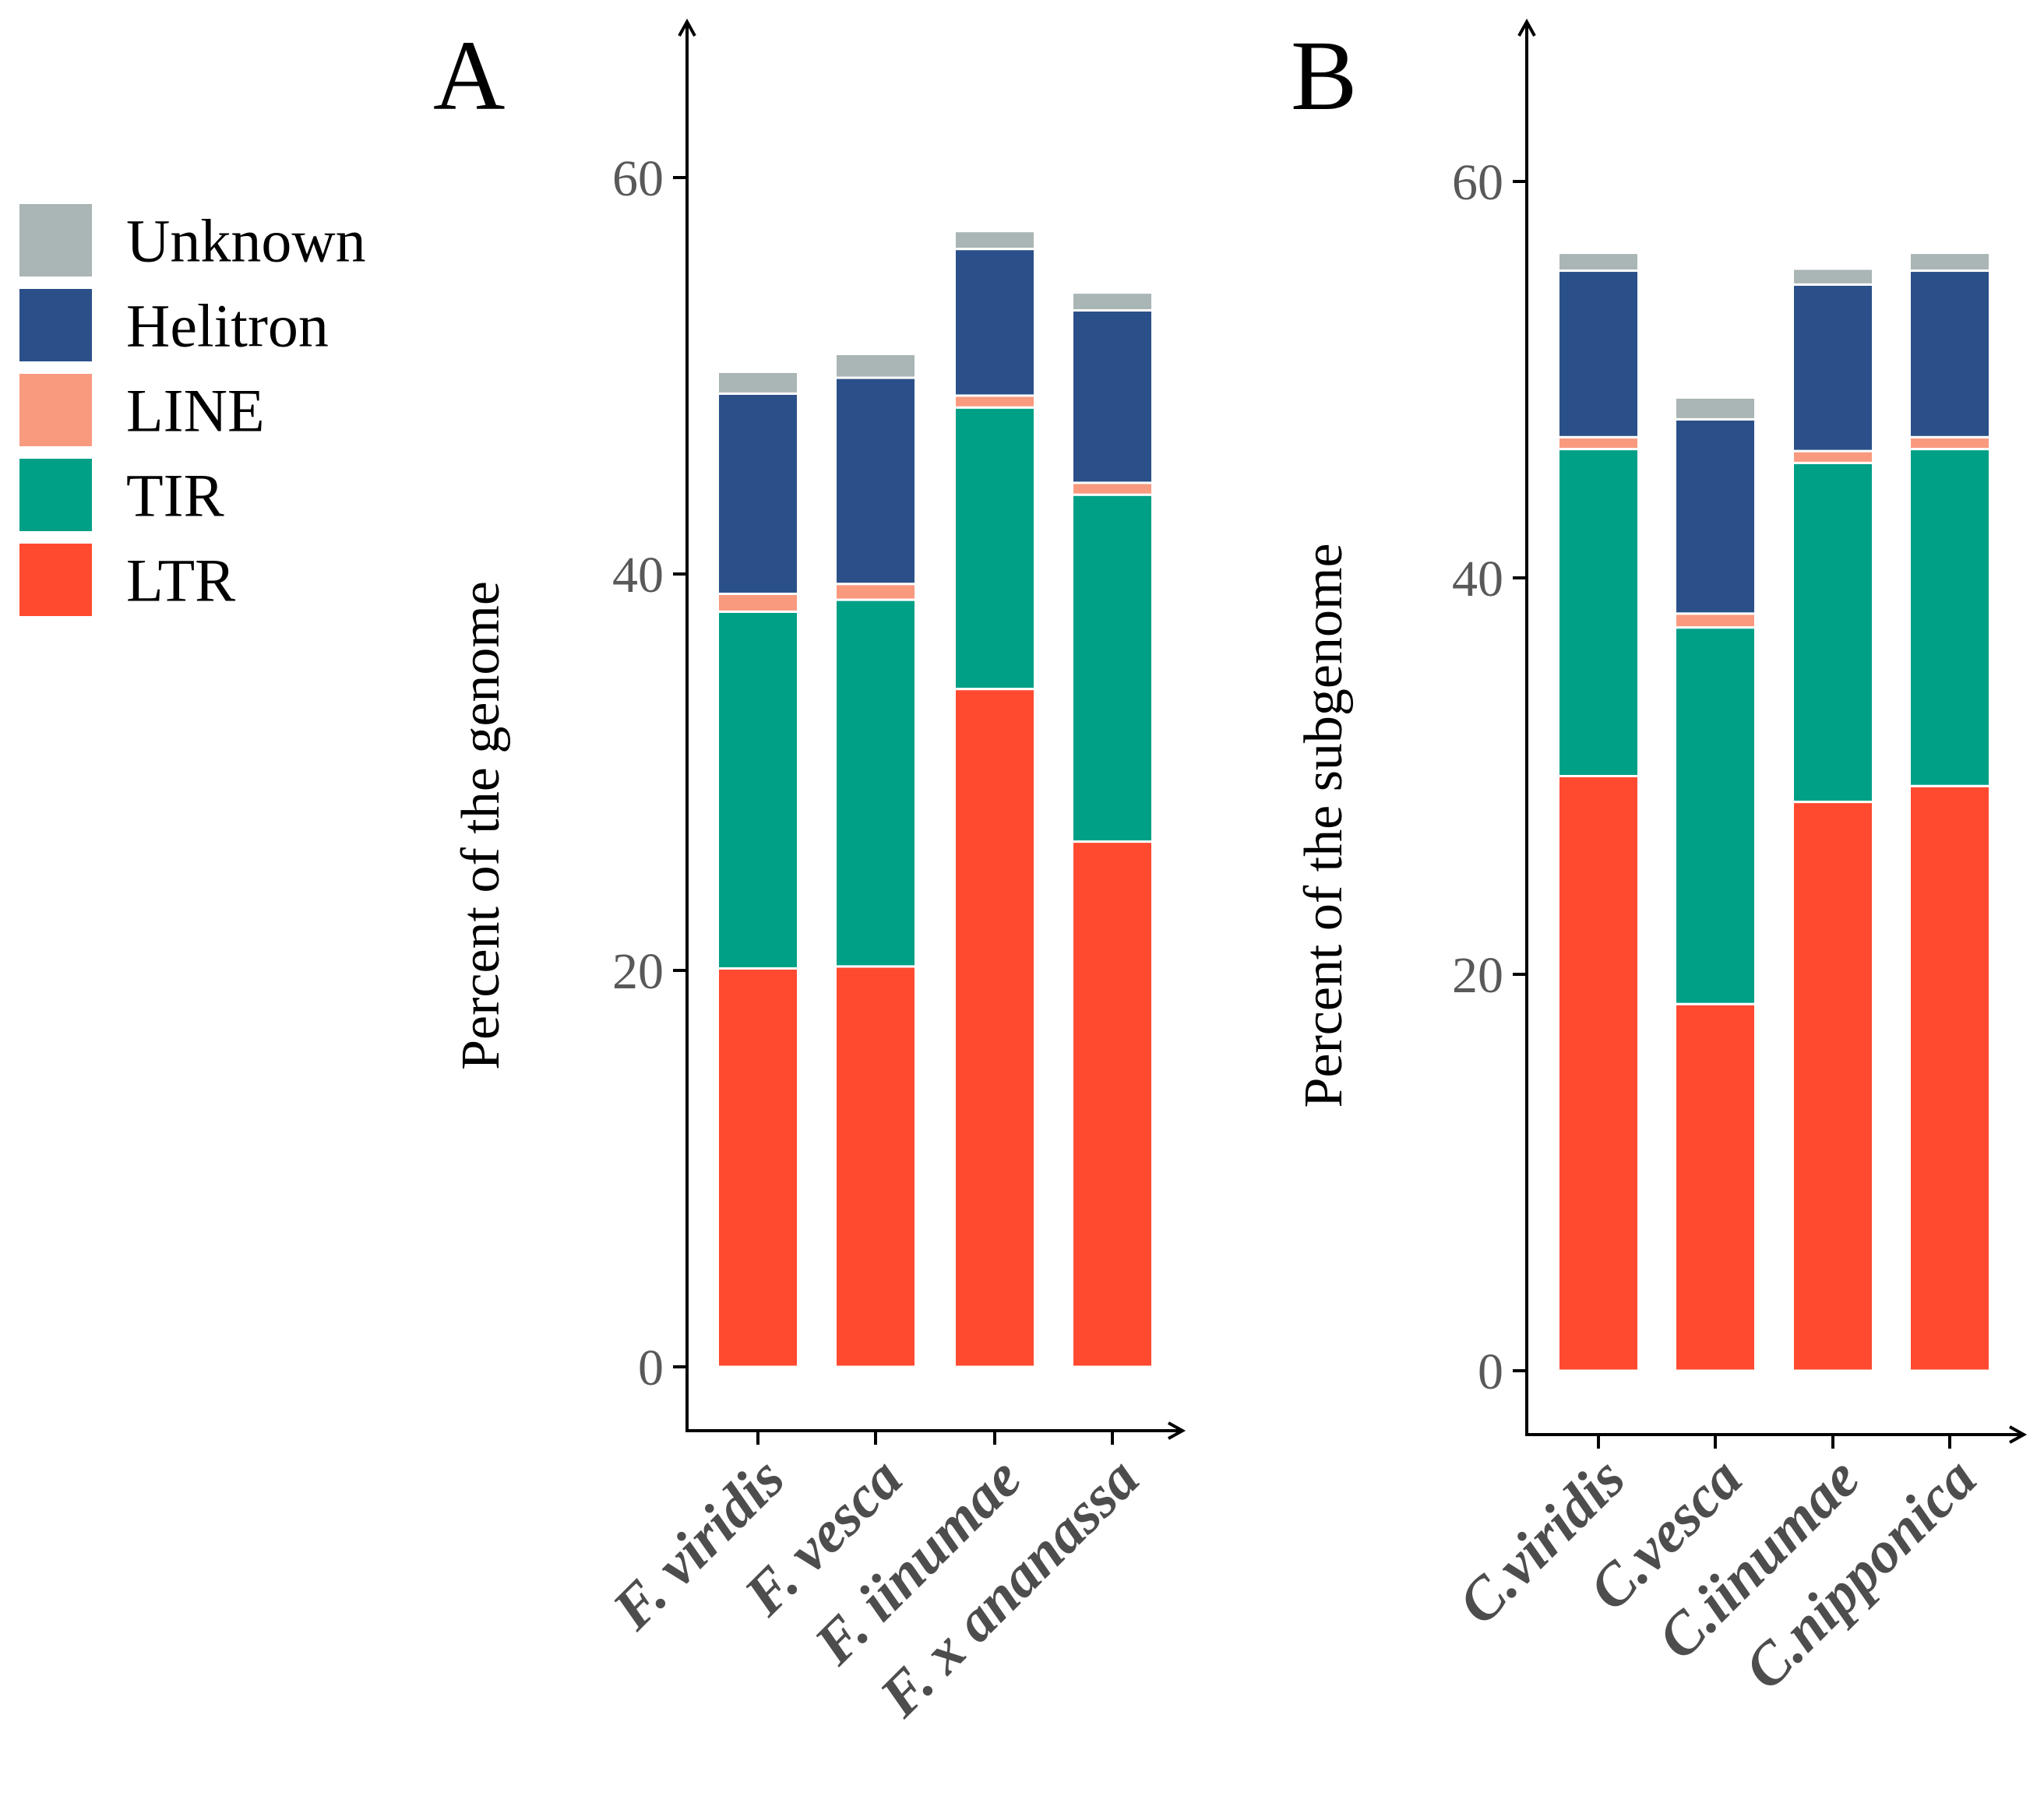 The height and width of the screenshot is (1817, 2044). Describe the element at coordinates (1324, 825) in the screenshot. I see `panel-b-y-axis-title: Percent of the subgenome` at that location.